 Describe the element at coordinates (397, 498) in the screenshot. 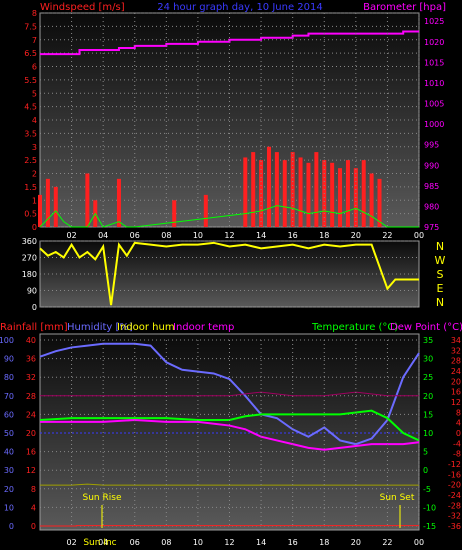

I see `sunset-label: Sun Set` at that location.